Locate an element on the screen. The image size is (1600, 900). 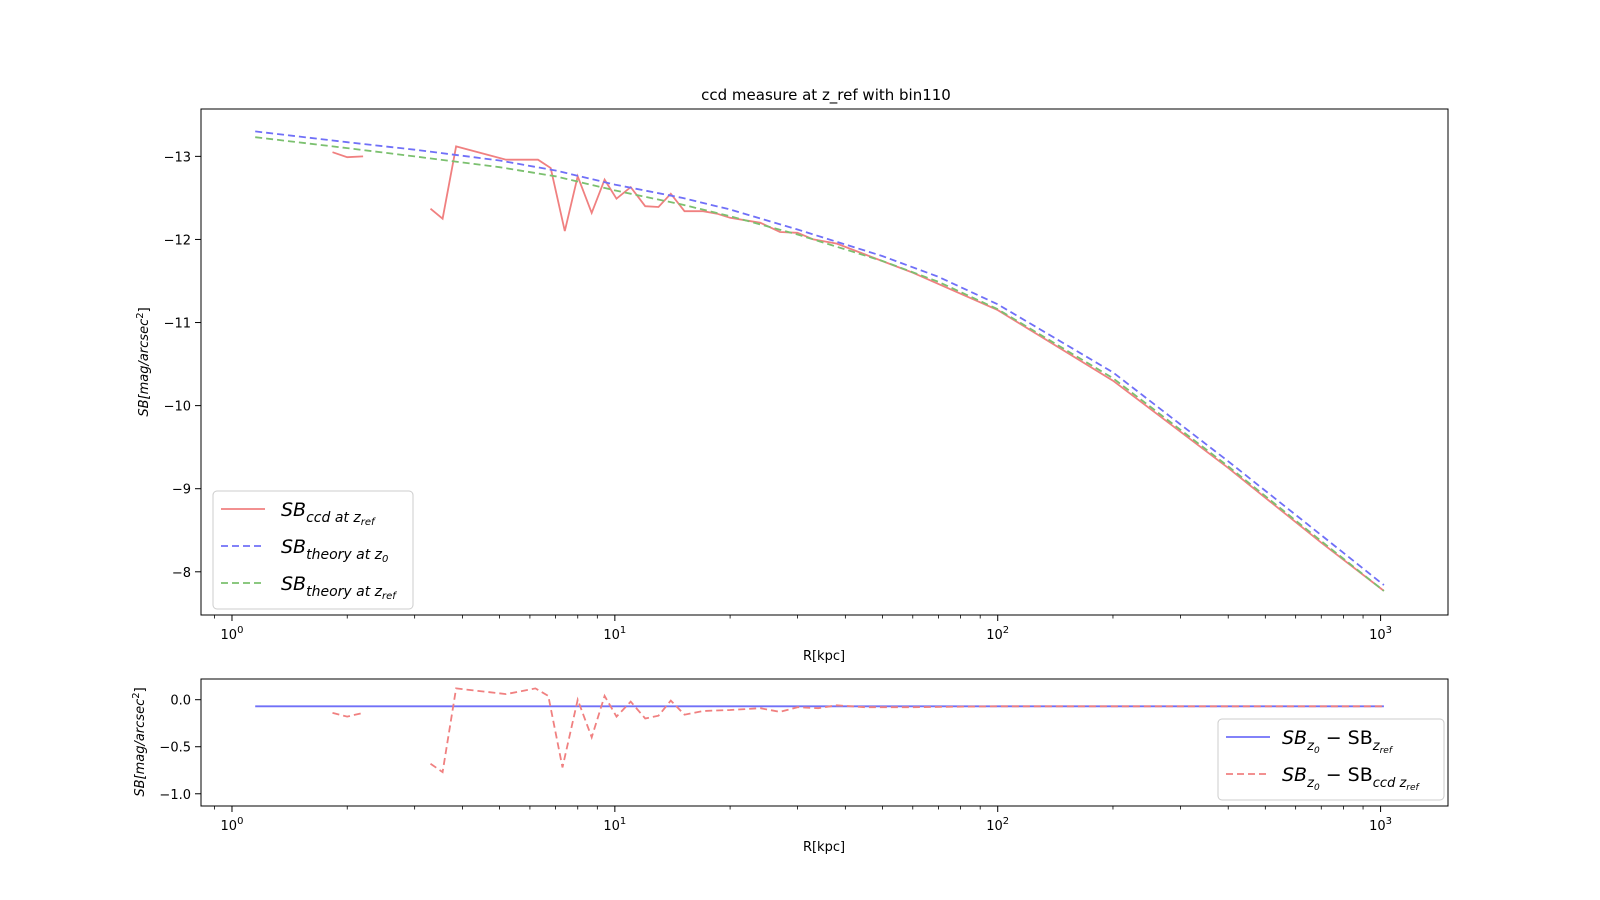
y-tick-label: −12 is located at coordinates (177, 240).